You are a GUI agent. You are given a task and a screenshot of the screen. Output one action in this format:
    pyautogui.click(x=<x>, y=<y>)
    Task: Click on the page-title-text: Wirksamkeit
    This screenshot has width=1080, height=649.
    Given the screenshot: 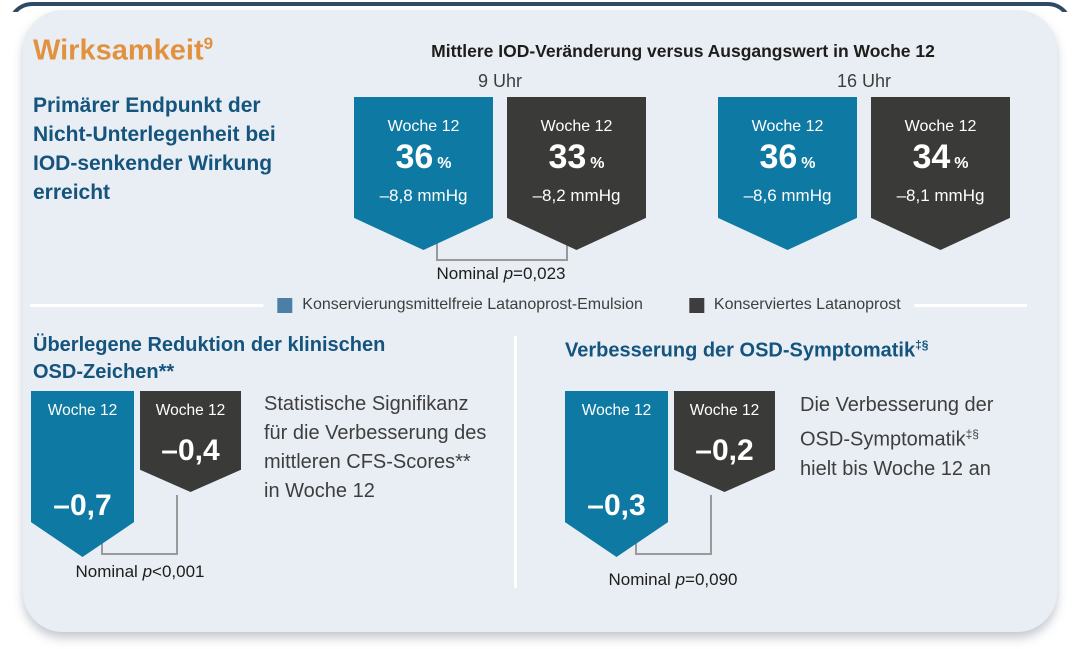 What is the action you would take?
    pyautogui.click(x=118, y=50)
    